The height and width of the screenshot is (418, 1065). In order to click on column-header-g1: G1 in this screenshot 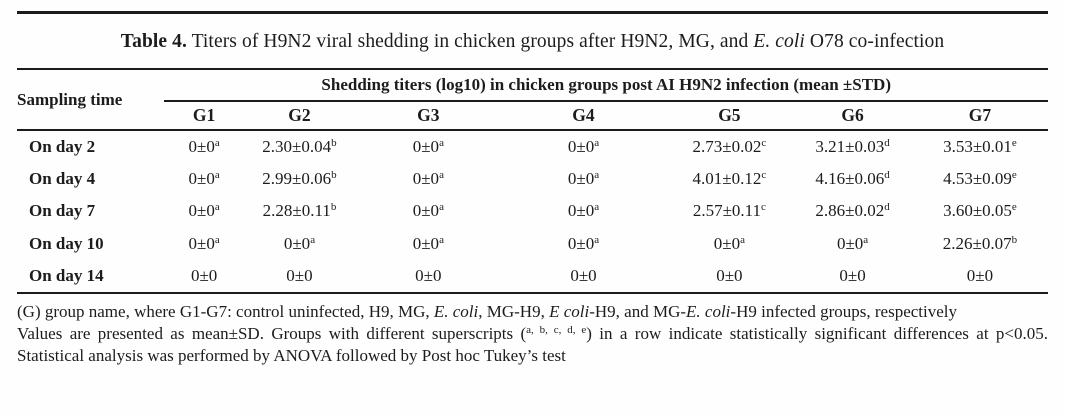, I will do `click(204, 116)`.